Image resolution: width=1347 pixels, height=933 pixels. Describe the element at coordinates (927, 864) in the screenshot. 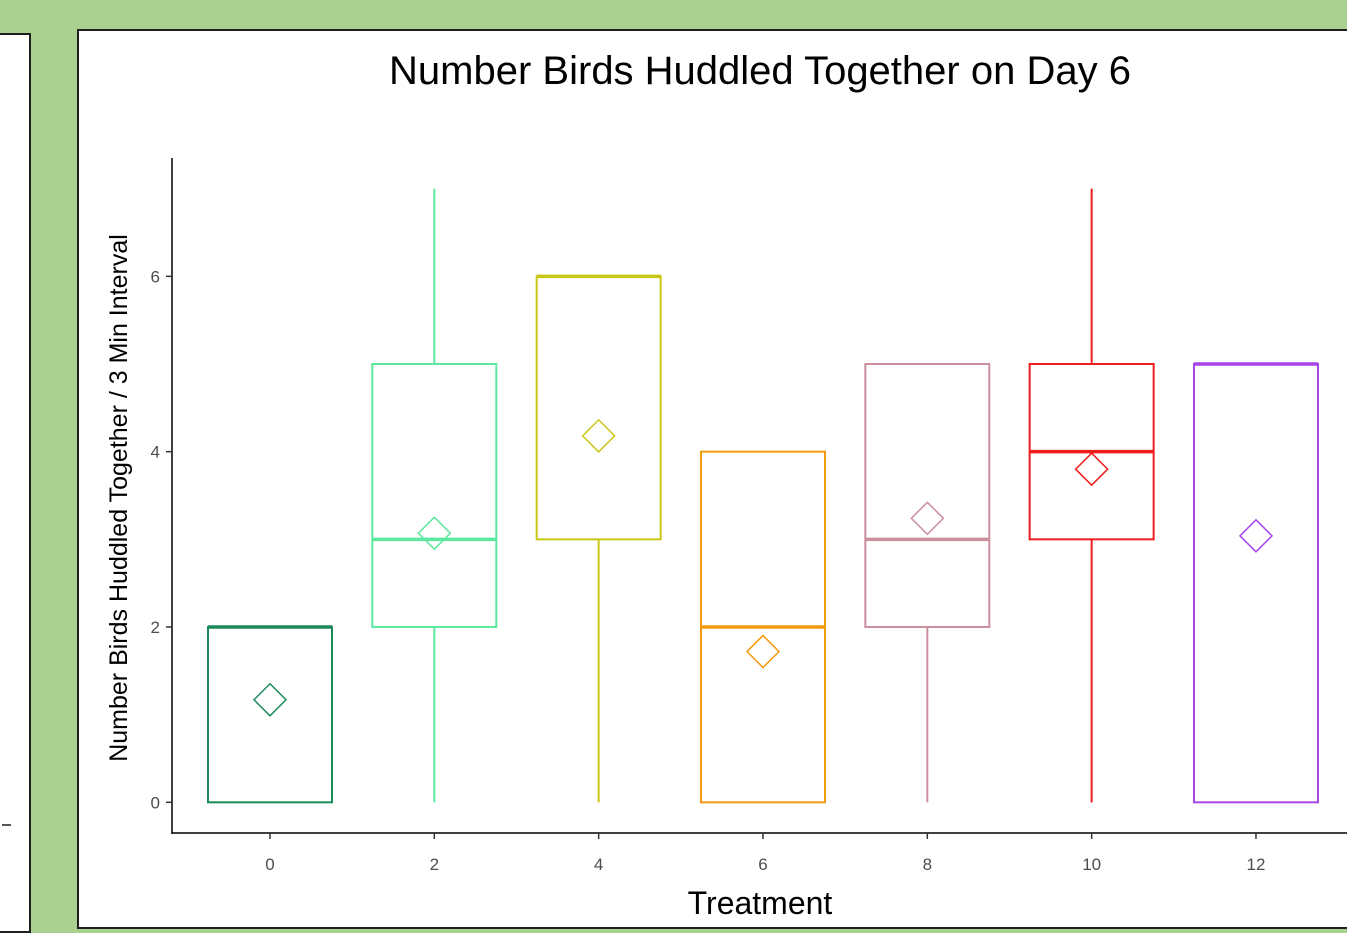

I see `x-tick-label: 8` at that location.